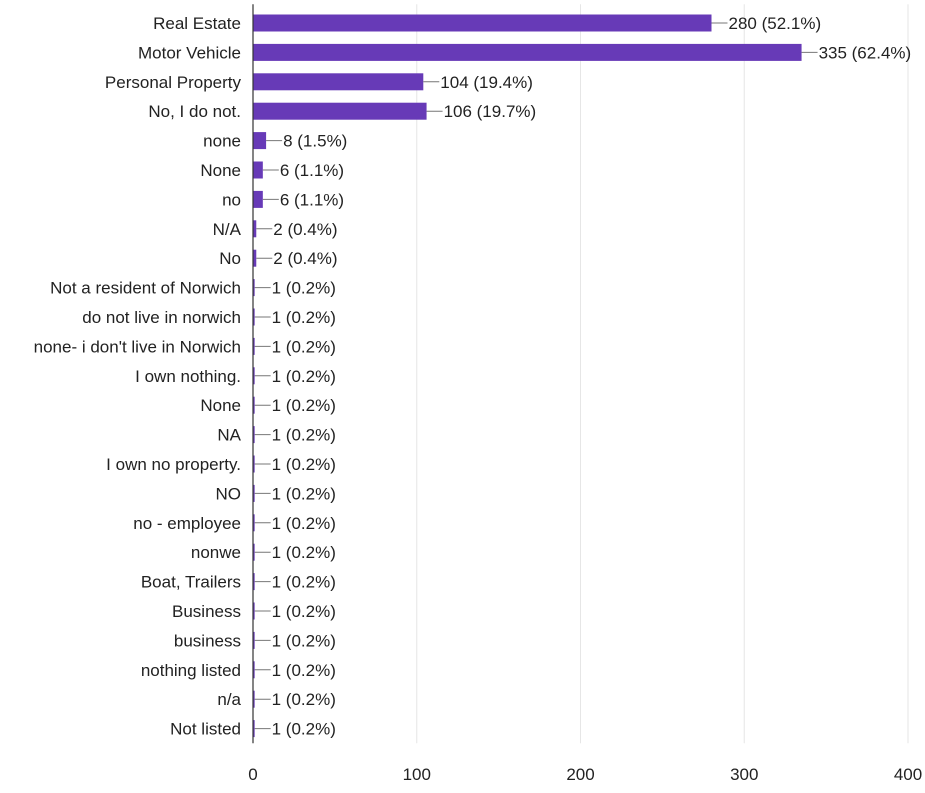 The height and width of the screenshot is (793, 925). What do you see at coordinates (187, 523) in the screenshot?
I see `category-label: no - employee` at bounding box center [187, 523].